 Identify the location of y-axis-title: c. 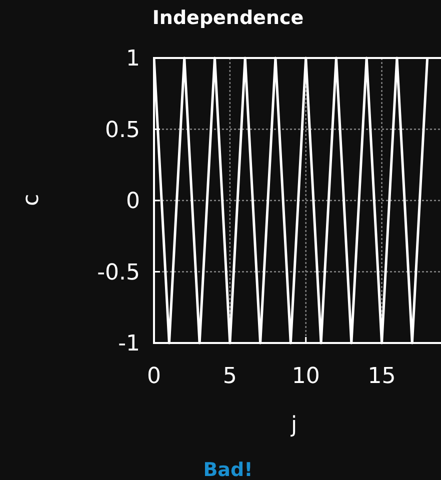
(31, 200).